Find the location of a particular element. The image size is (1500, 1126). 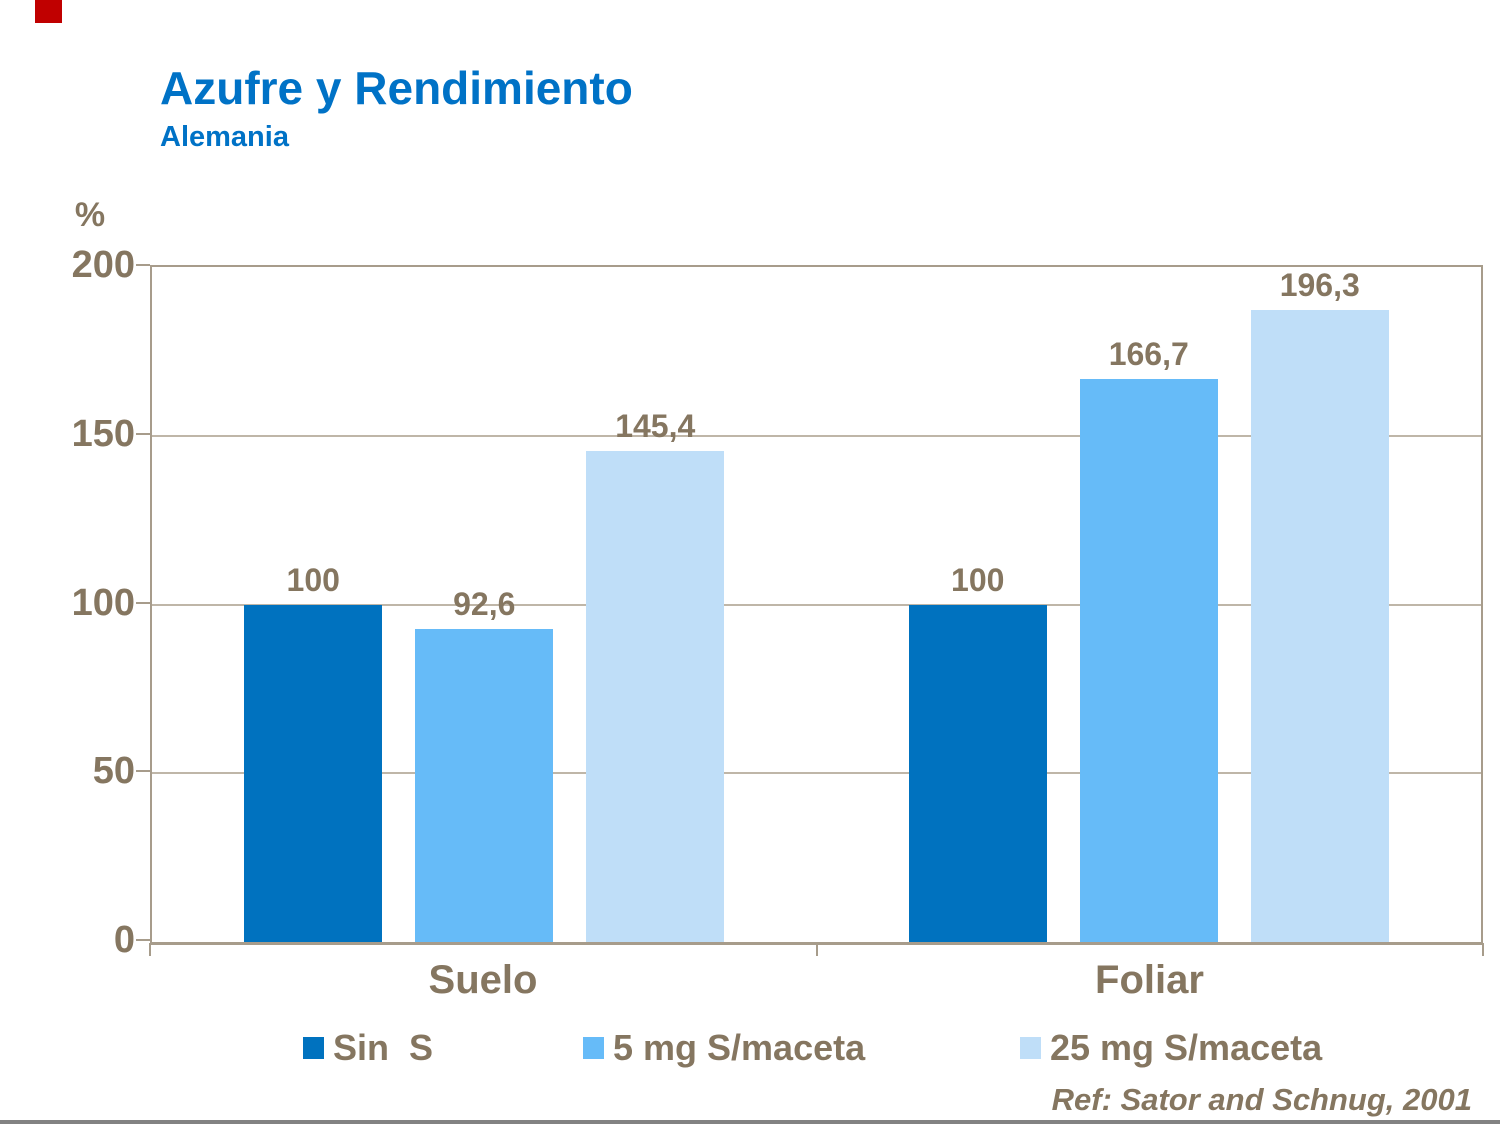

y-axis-label-0: 0 is located at coordinates (124, 940).